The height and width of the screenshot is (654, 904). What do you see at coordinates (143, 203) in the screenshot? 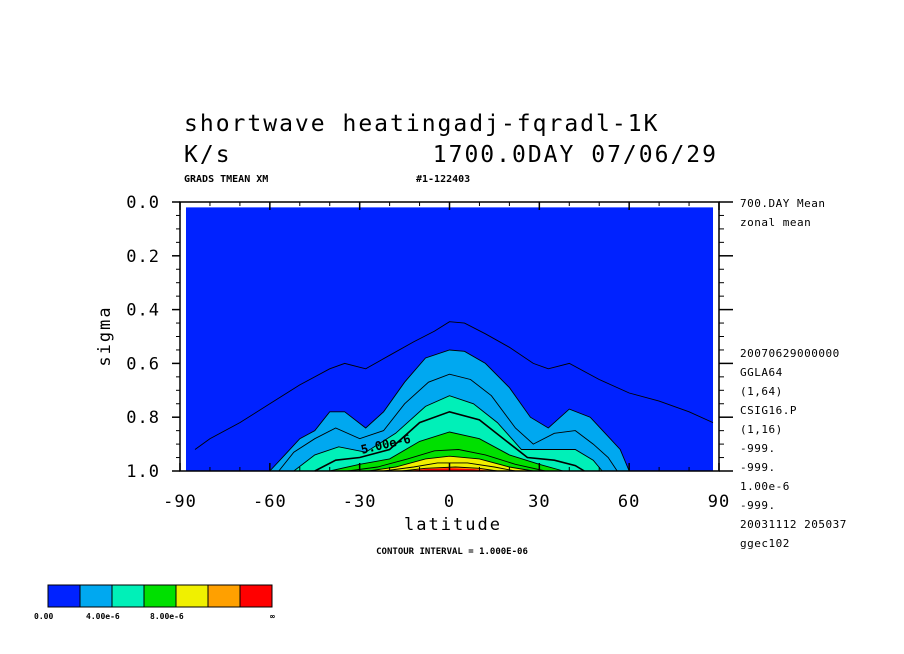
I see `y-tick-label: 0.0` at bounding box center [143, 203].